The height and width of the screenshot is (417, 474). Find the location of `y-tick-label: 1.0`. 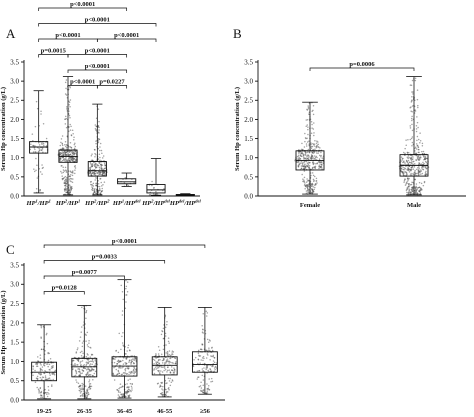

y-tick-label: 1.0 is located at coordinates (248, 158).